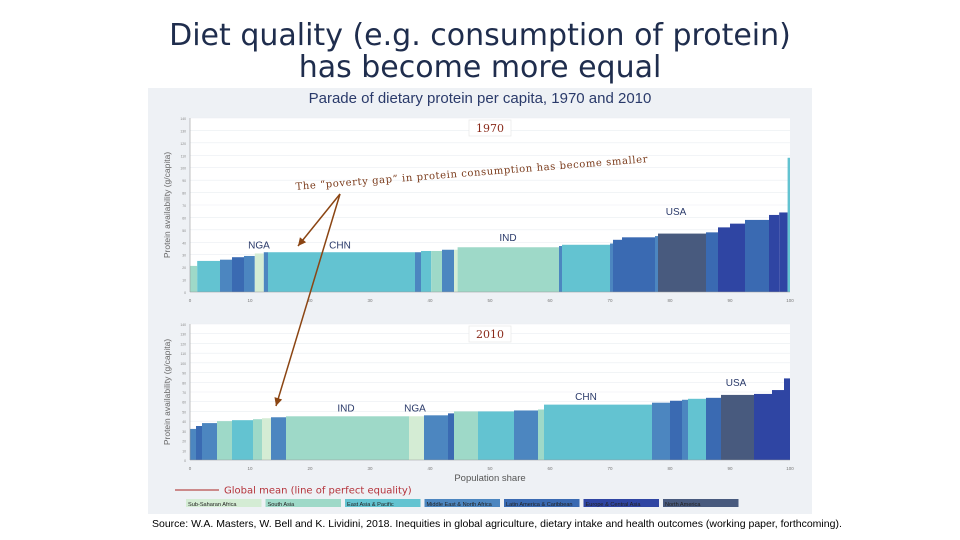 Image resolution: width=960 pixels, height=540 pixels. Describe the element at coordinates (345, 408) in the screenshot. I see `country-label-ind-2010: IND` at that location.